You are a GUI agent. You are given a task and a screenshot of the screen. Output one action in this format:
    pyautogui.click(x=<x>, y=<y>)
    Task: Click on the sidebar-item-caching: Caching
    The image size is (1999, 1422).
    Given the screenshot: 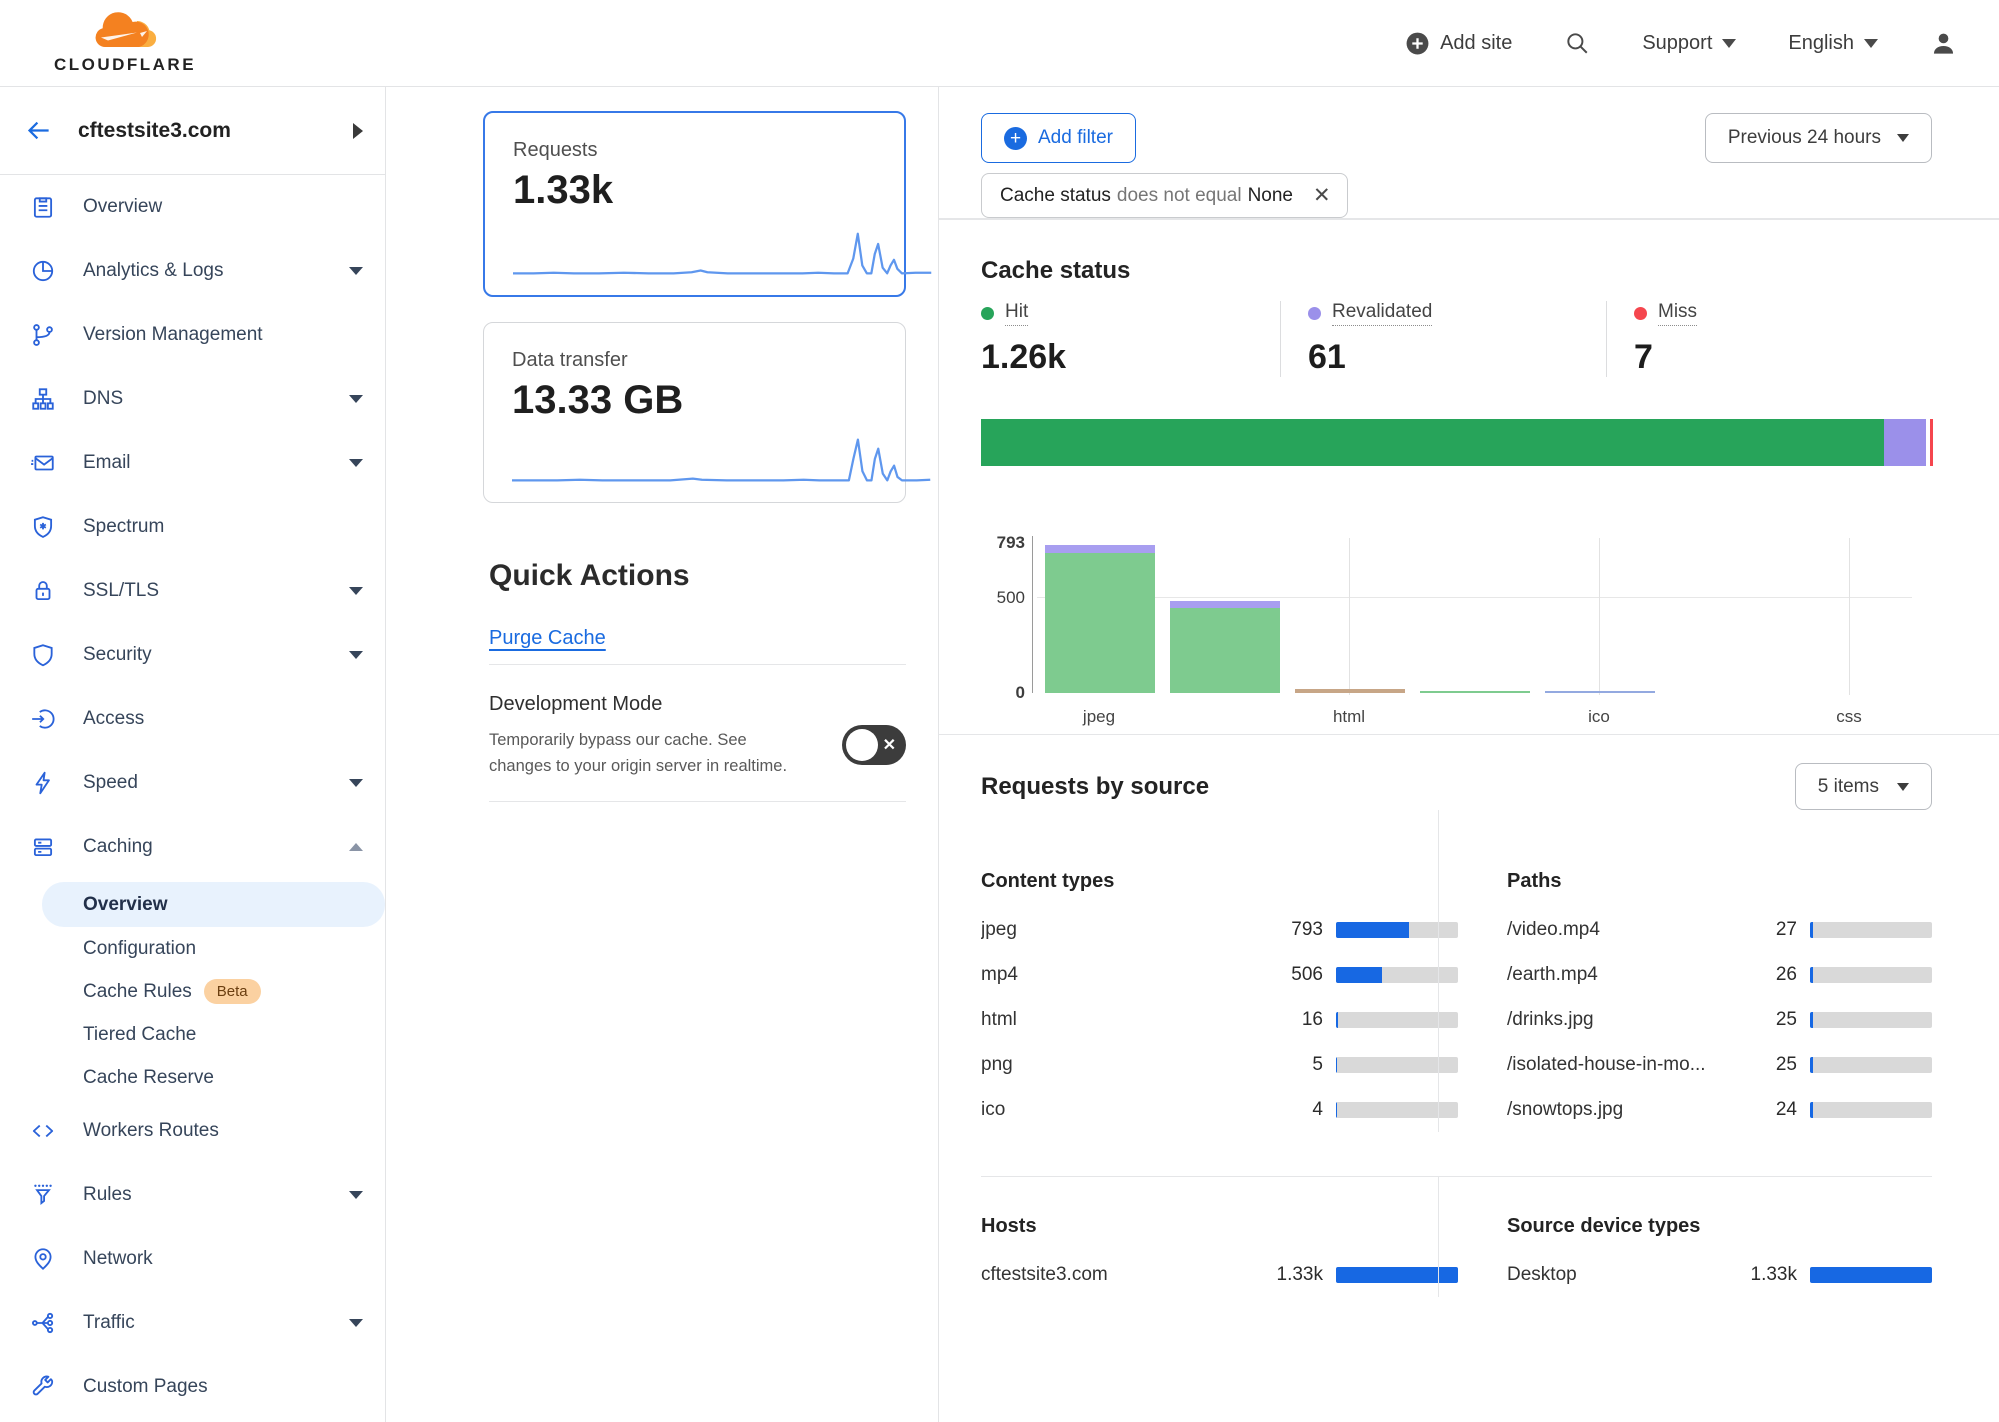 What is the action you would take?
    pyautogui.click(x=192, y=847)
    